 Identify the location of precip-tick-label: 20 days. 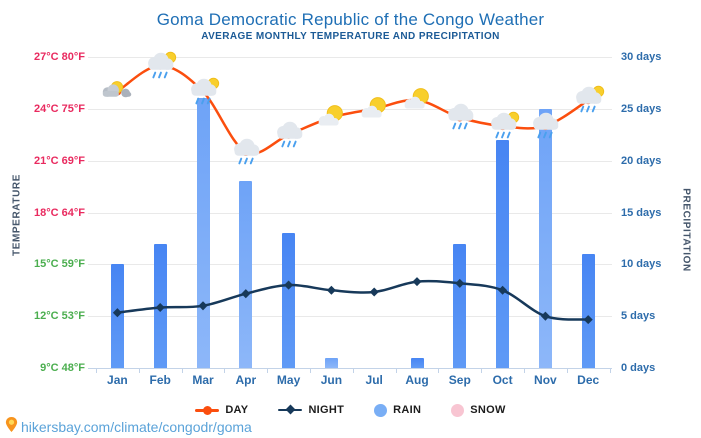
(641, 160).